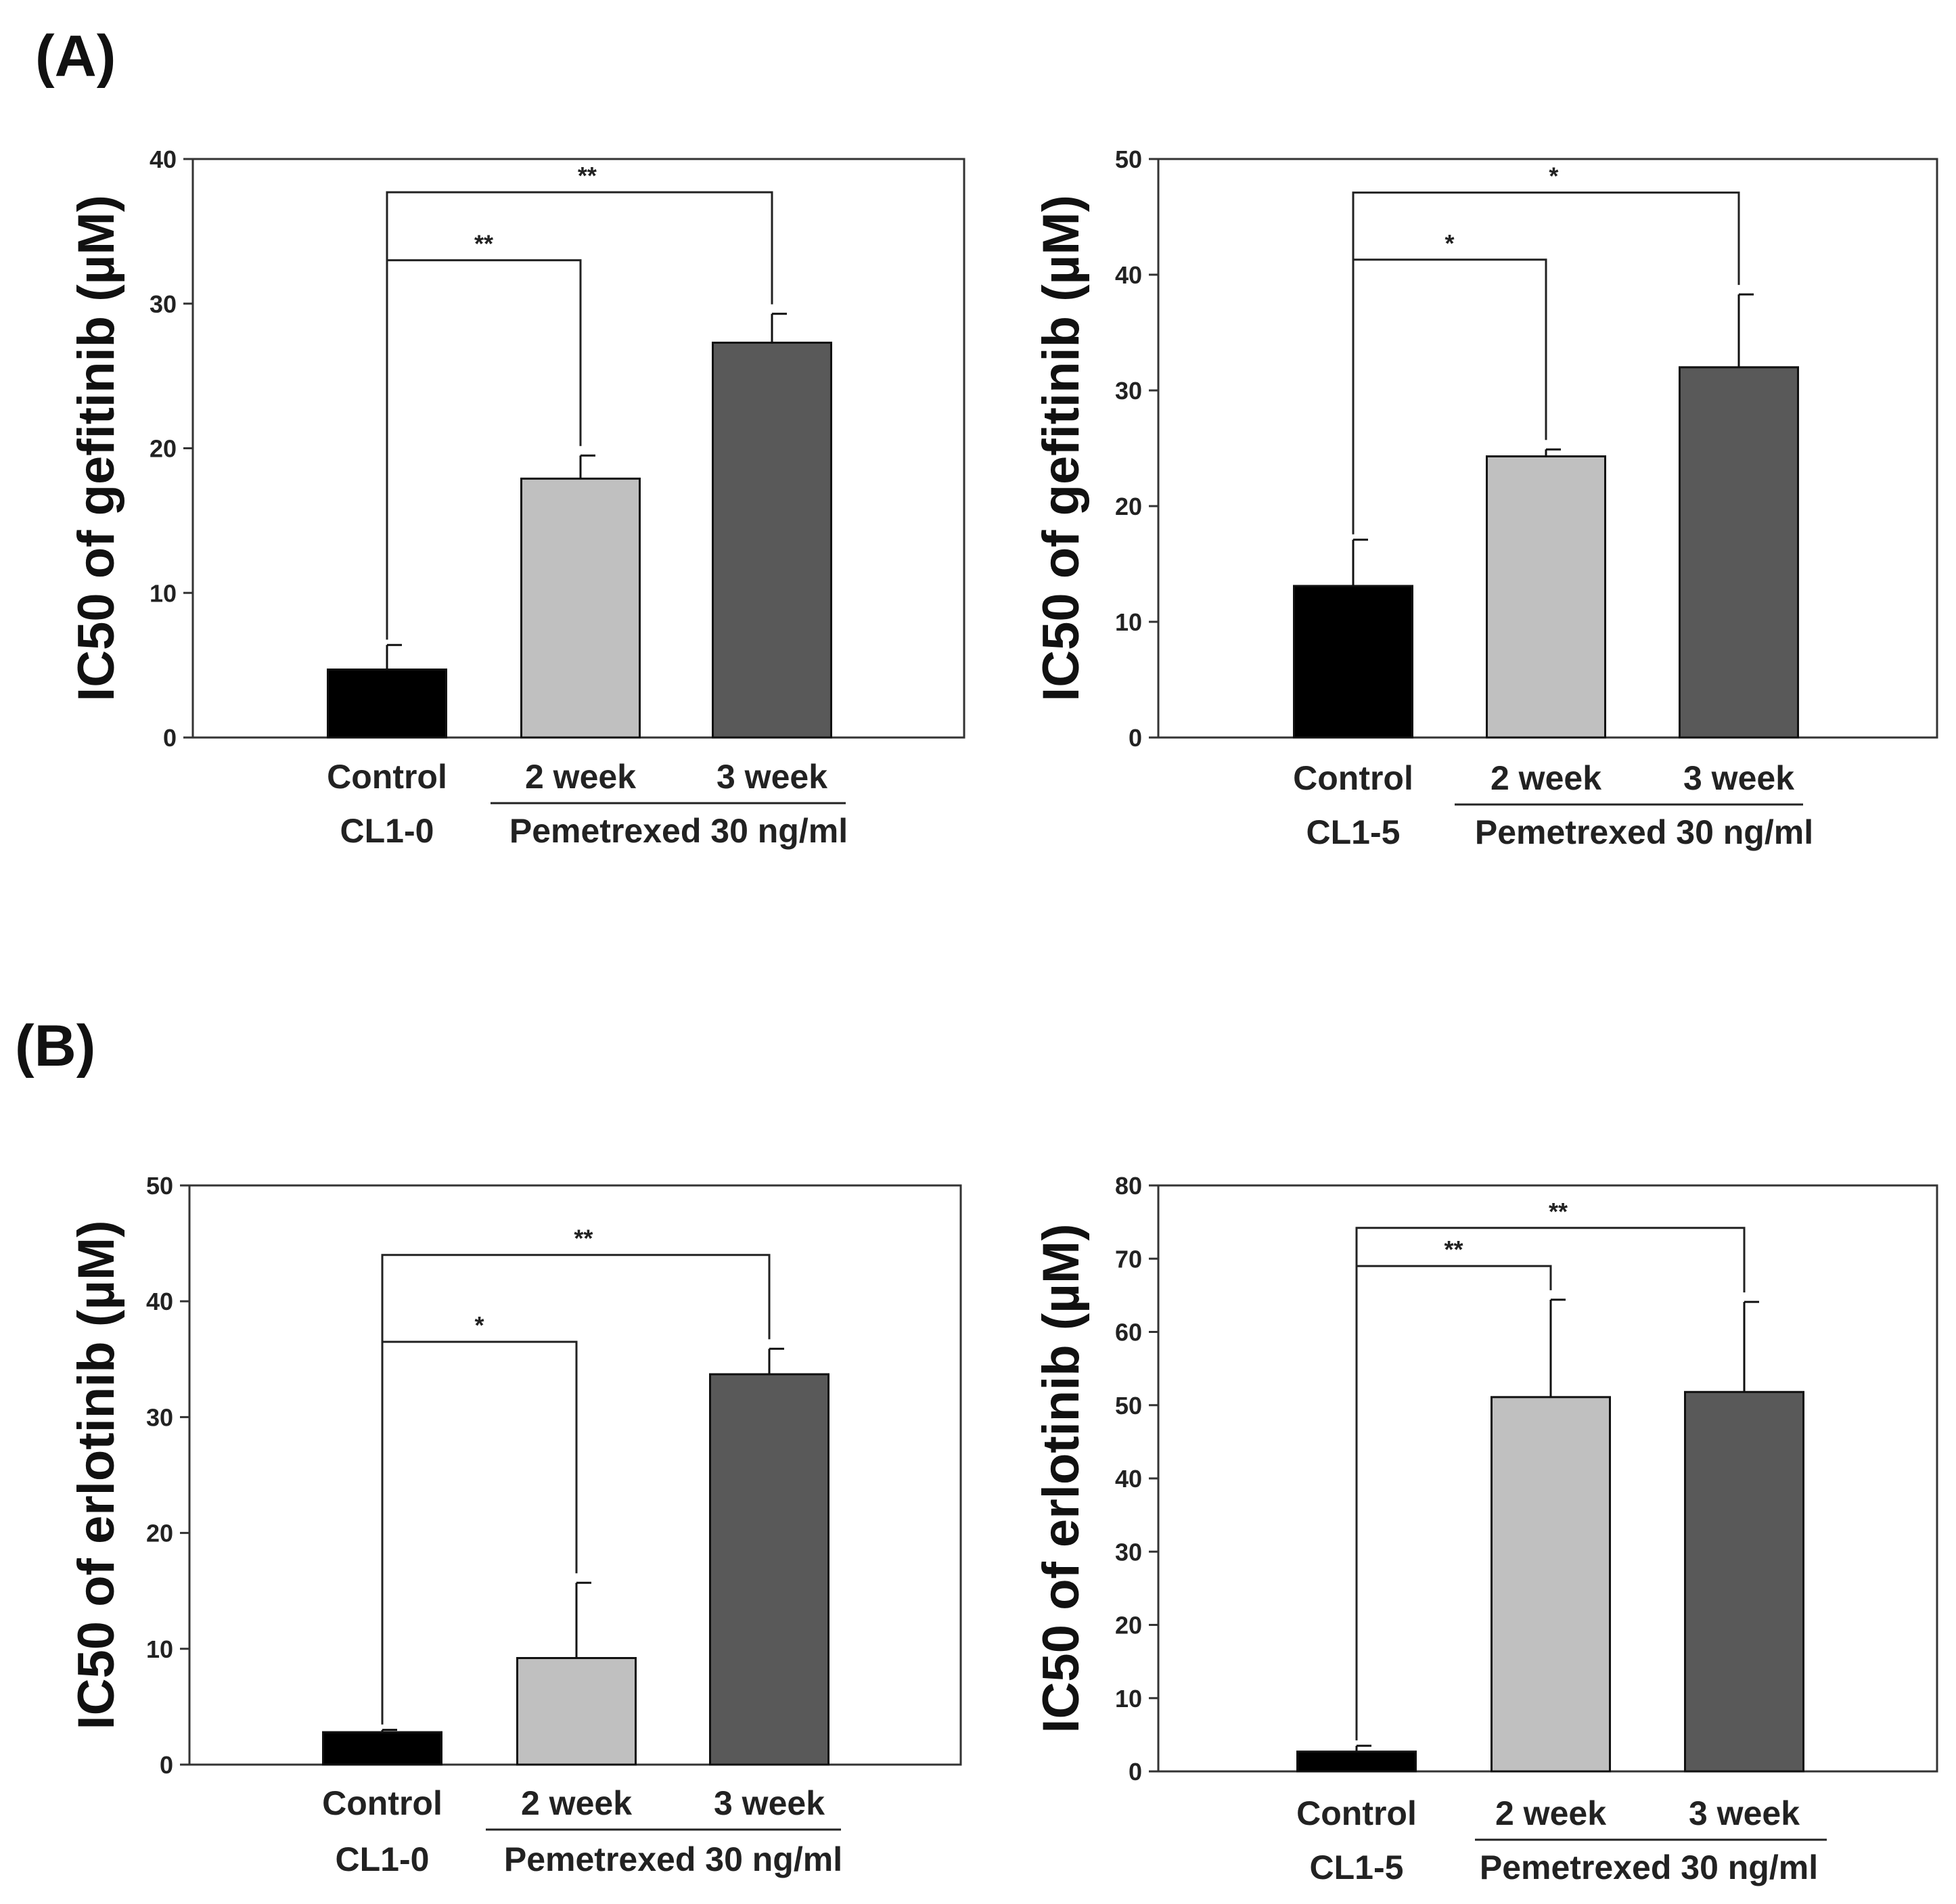 The height and width of the screenshot is (1904, 1956). What do you see at coordinates (75, 57) in the screenshot?
I see `panel-label-a: (A)` at bounding box center [75, 57].